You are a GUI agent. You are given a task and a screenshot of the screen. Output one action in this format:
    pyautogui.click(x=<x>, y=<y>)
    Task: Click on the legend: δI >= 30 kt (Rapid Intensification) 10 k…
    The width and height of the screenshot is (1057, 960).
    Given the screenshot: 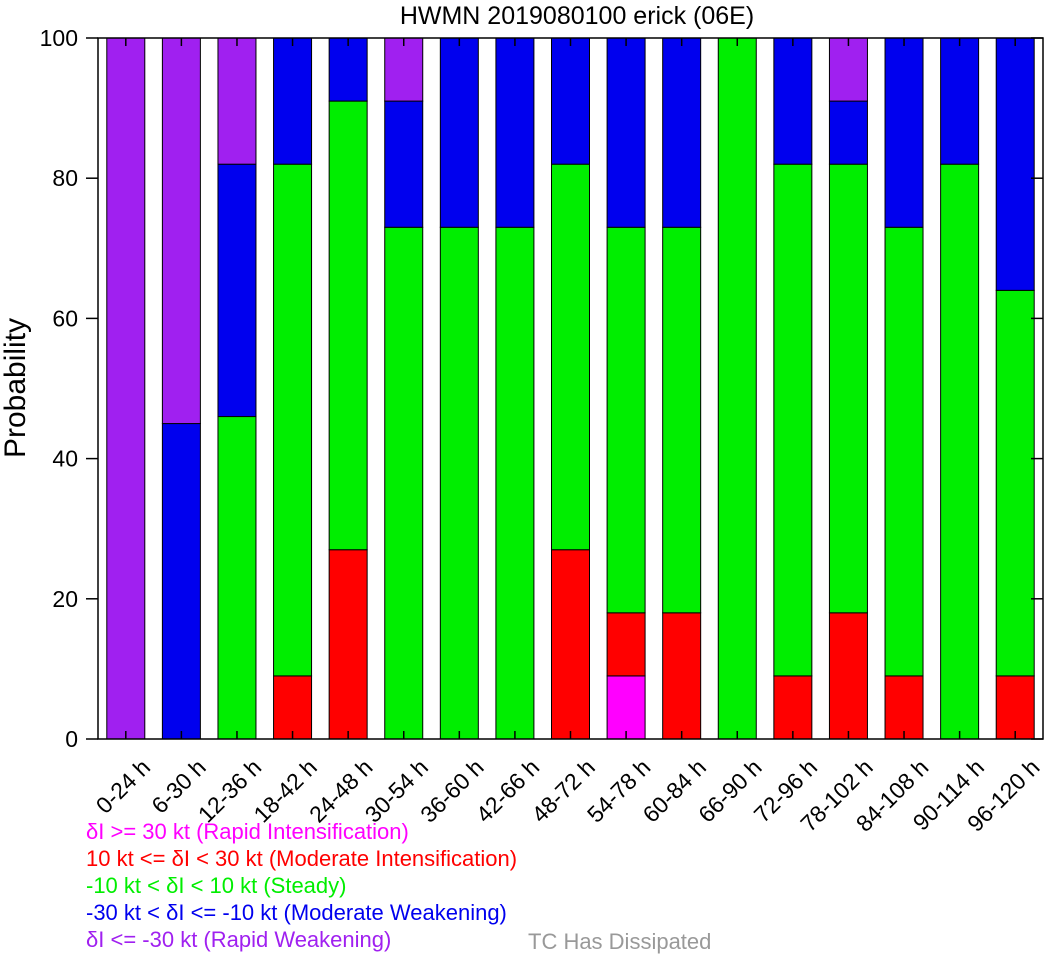 What is the action you would take?
    pyautogui.click(x=301, y=885)
    